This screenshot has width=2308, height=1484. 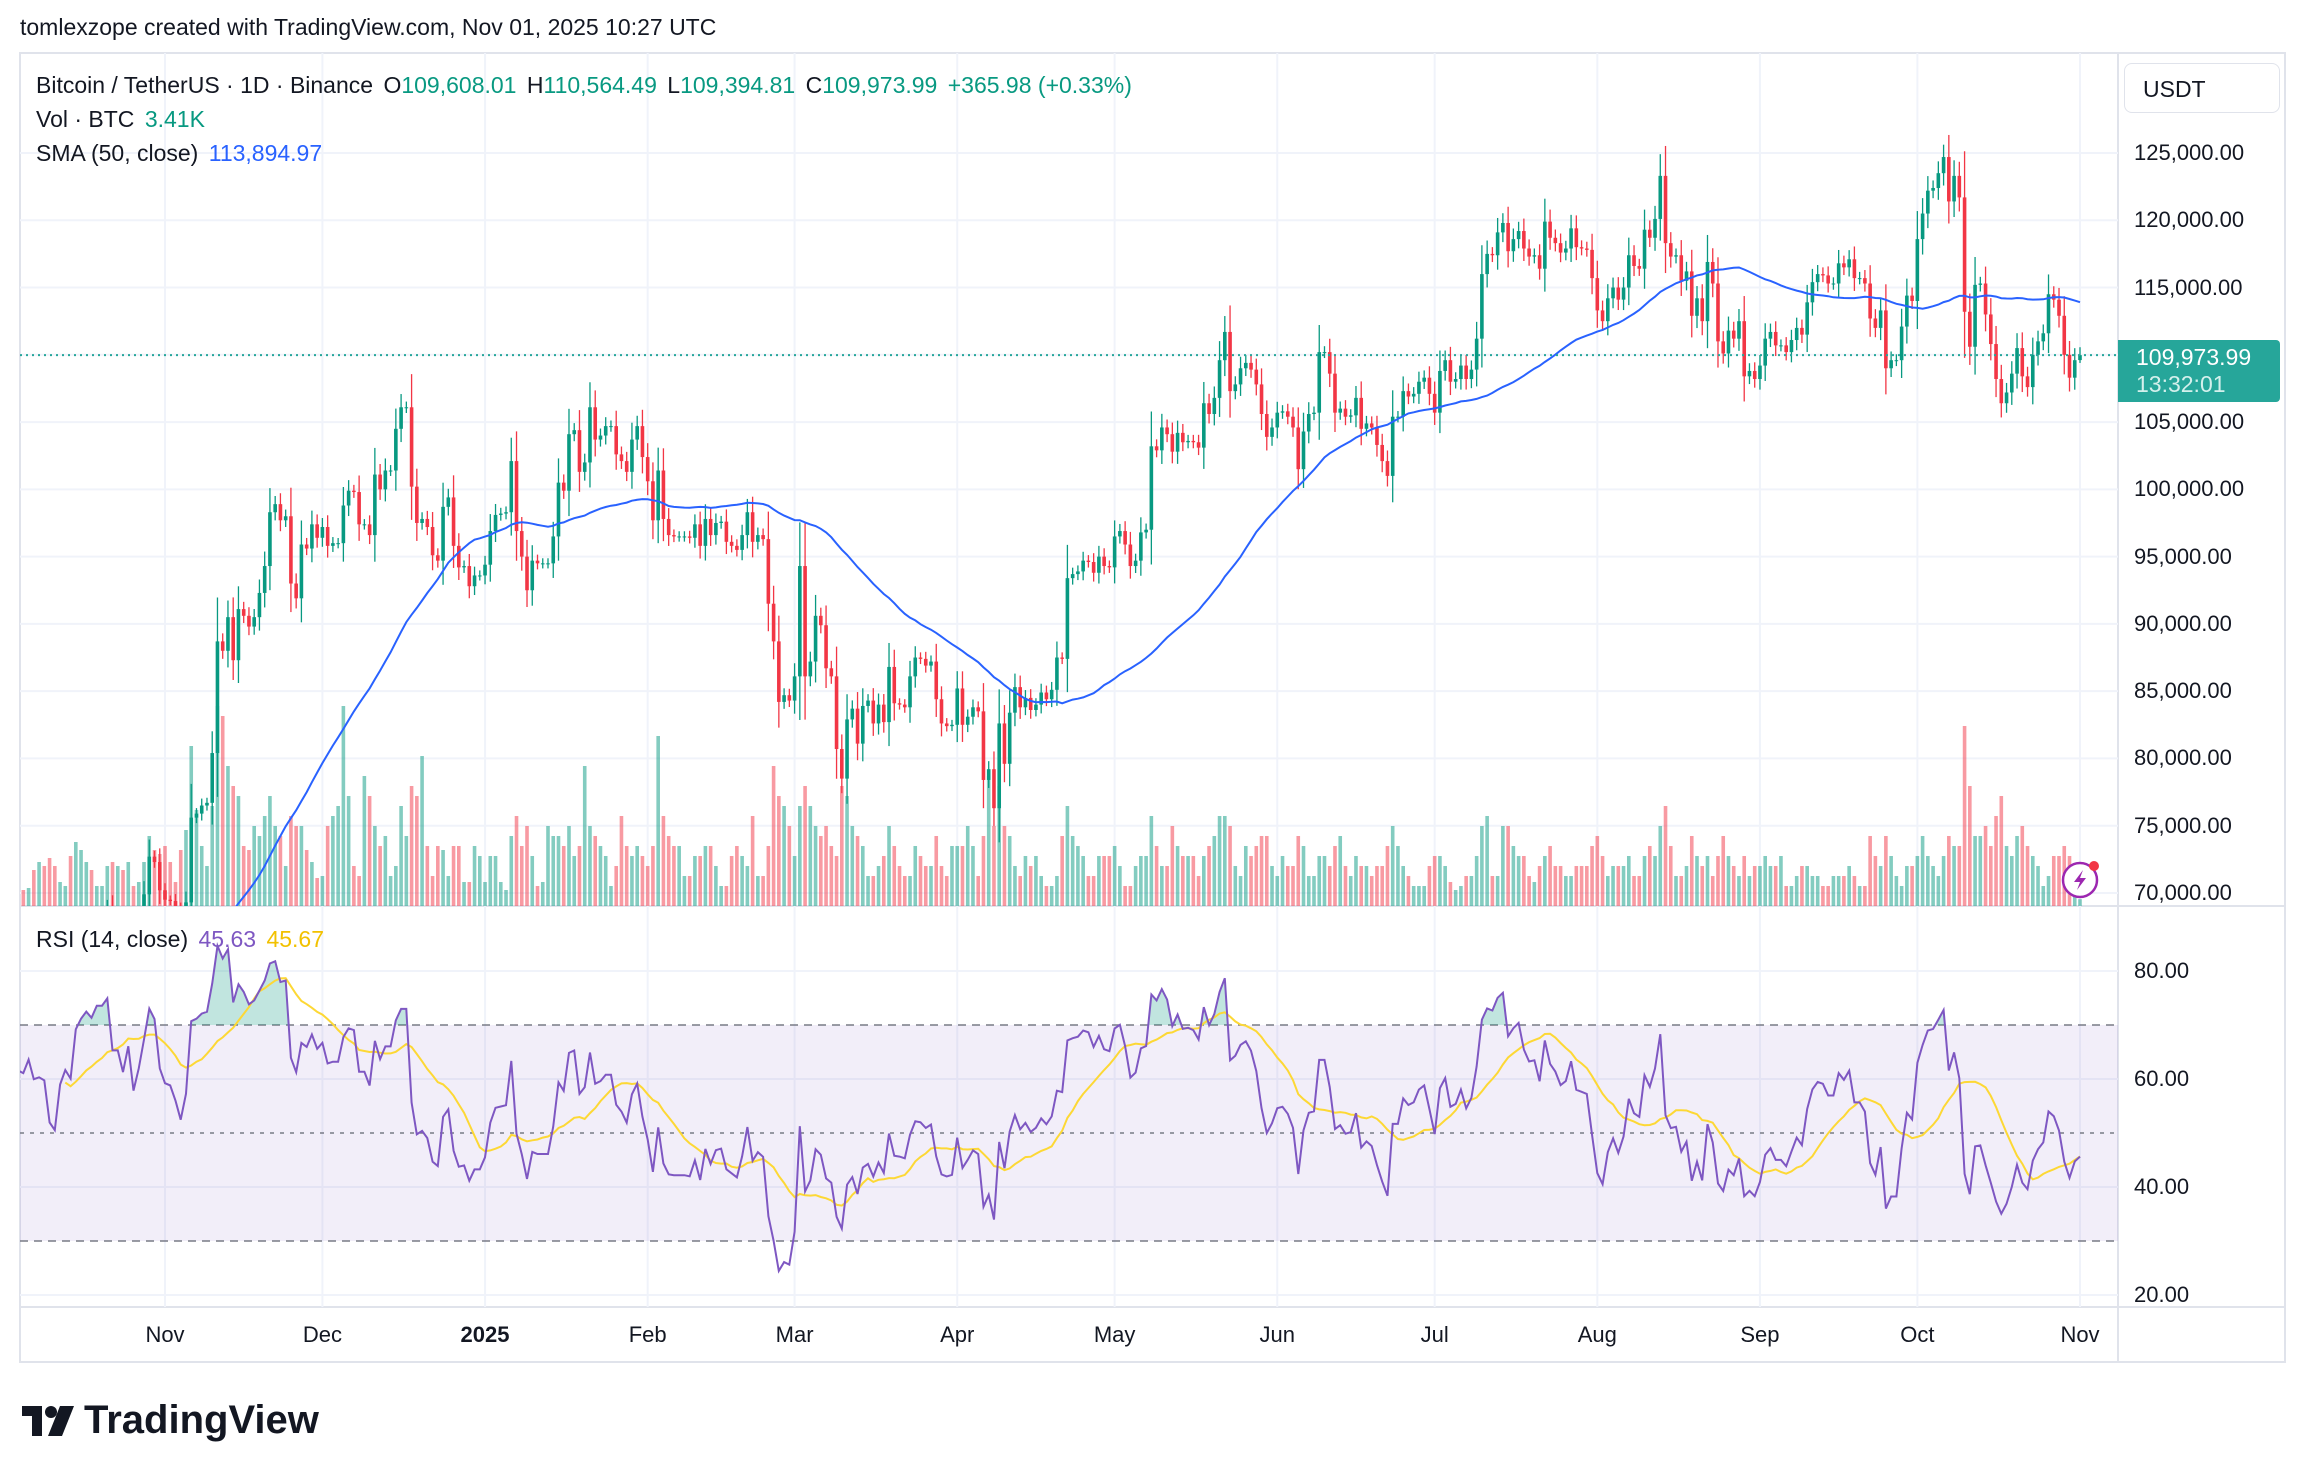 I want to click on currency-button: USDT, so click(x=2202, y=88).